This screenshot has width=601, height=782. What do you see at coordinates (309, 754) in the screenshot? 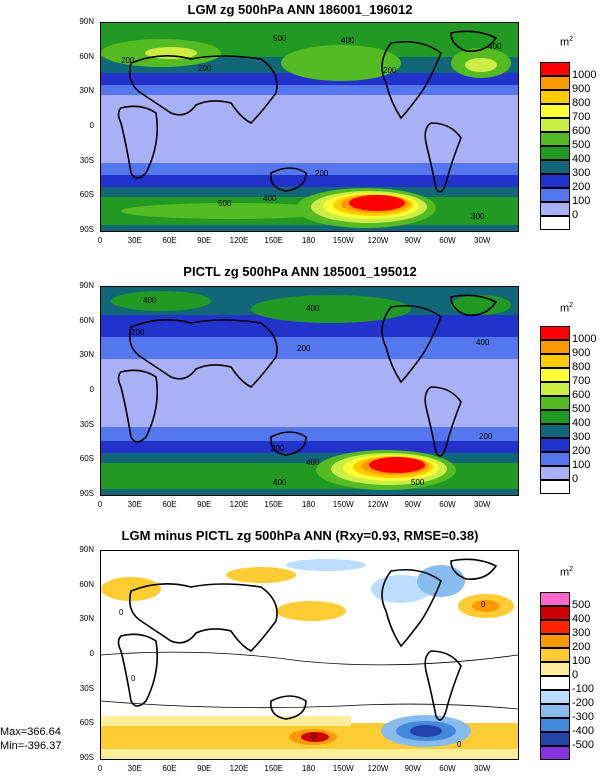
I see `sh-edge` at bounding box center [309, 754].